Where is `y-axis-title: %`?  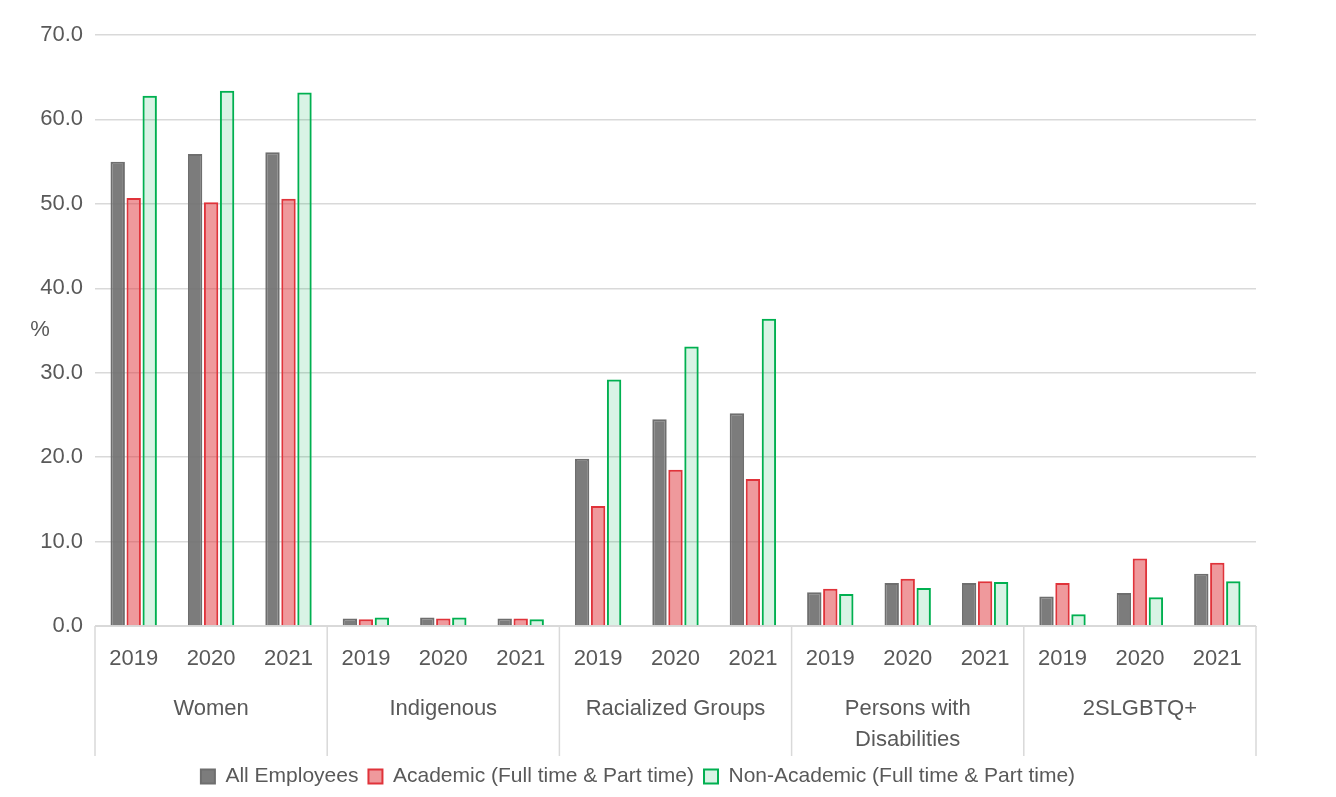
y-axis-title: % is located at coordinates (40, 328).